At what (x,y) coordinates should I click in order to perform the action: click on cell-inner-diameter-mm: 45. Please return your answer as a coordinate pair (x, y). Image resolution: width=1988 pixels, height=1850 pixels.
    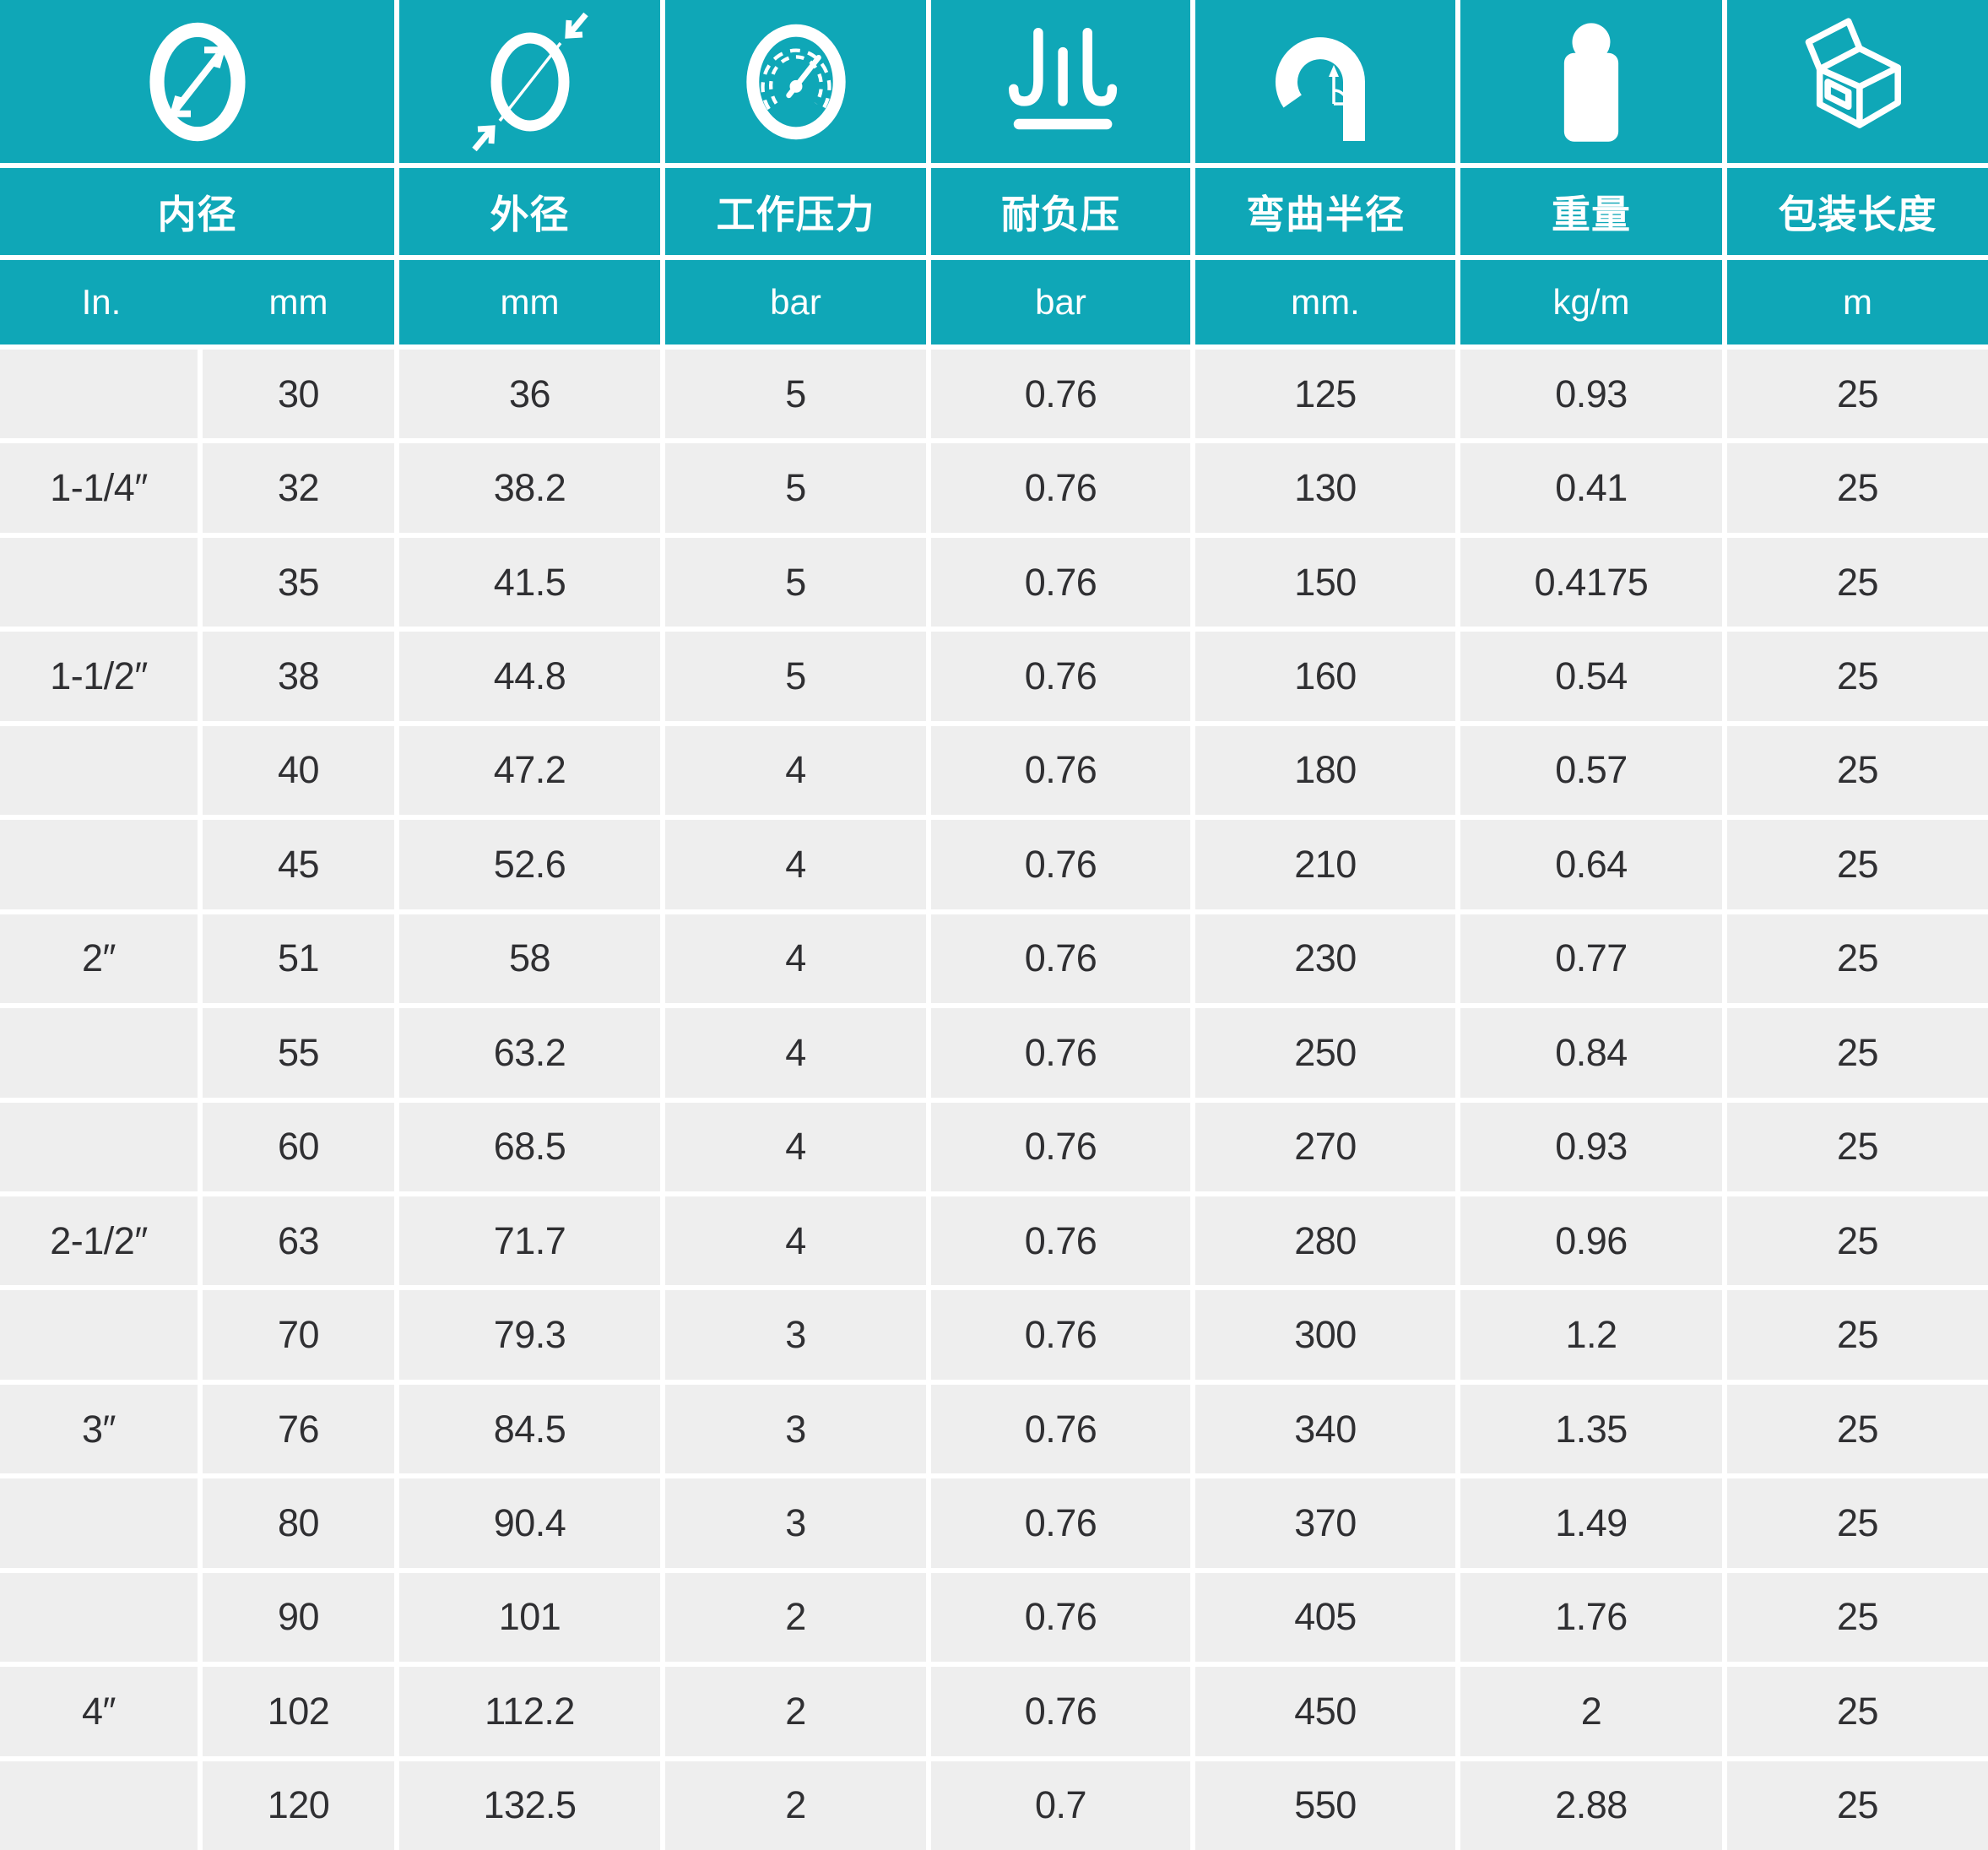
    Looking at the image, I should click on (298, 864).